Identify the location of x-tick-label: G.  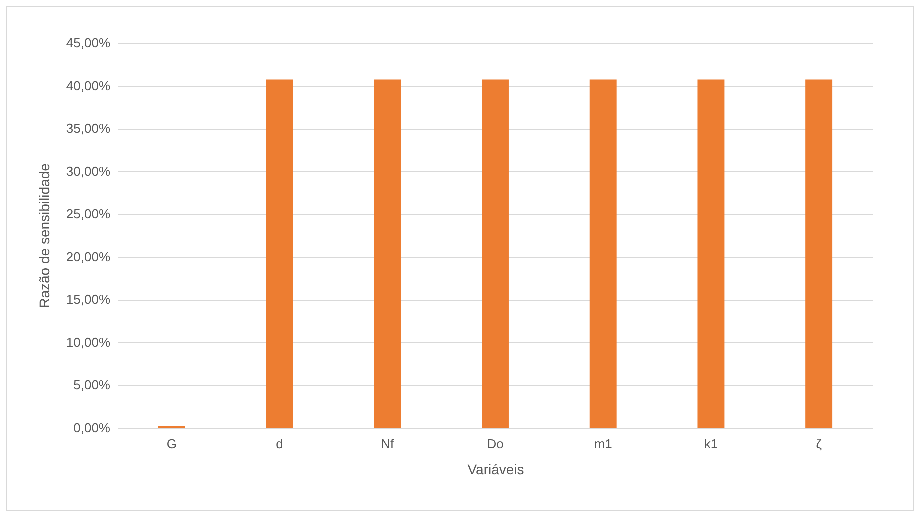
(171, 444).